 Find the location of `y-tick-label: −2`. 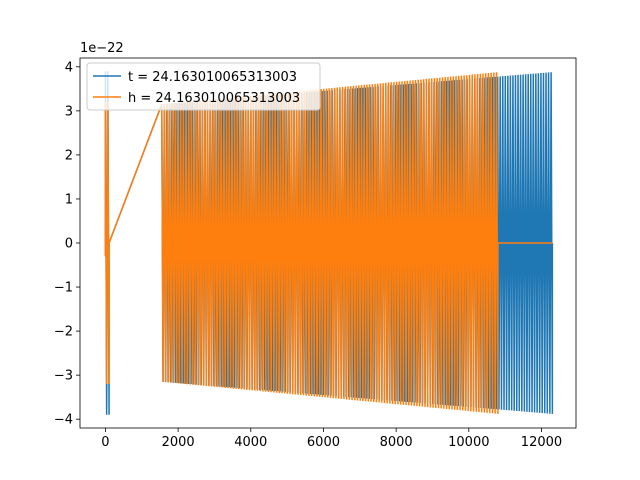

y-tick-label: −2 is located at coordinates (63, 332).